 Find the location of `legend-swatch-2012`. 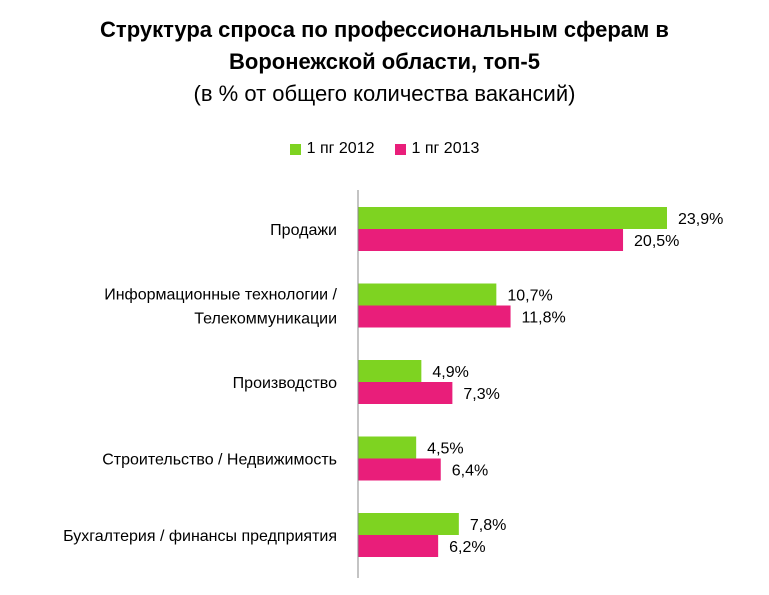

legend-swatch-2012 is located at coordinates (295, 149).